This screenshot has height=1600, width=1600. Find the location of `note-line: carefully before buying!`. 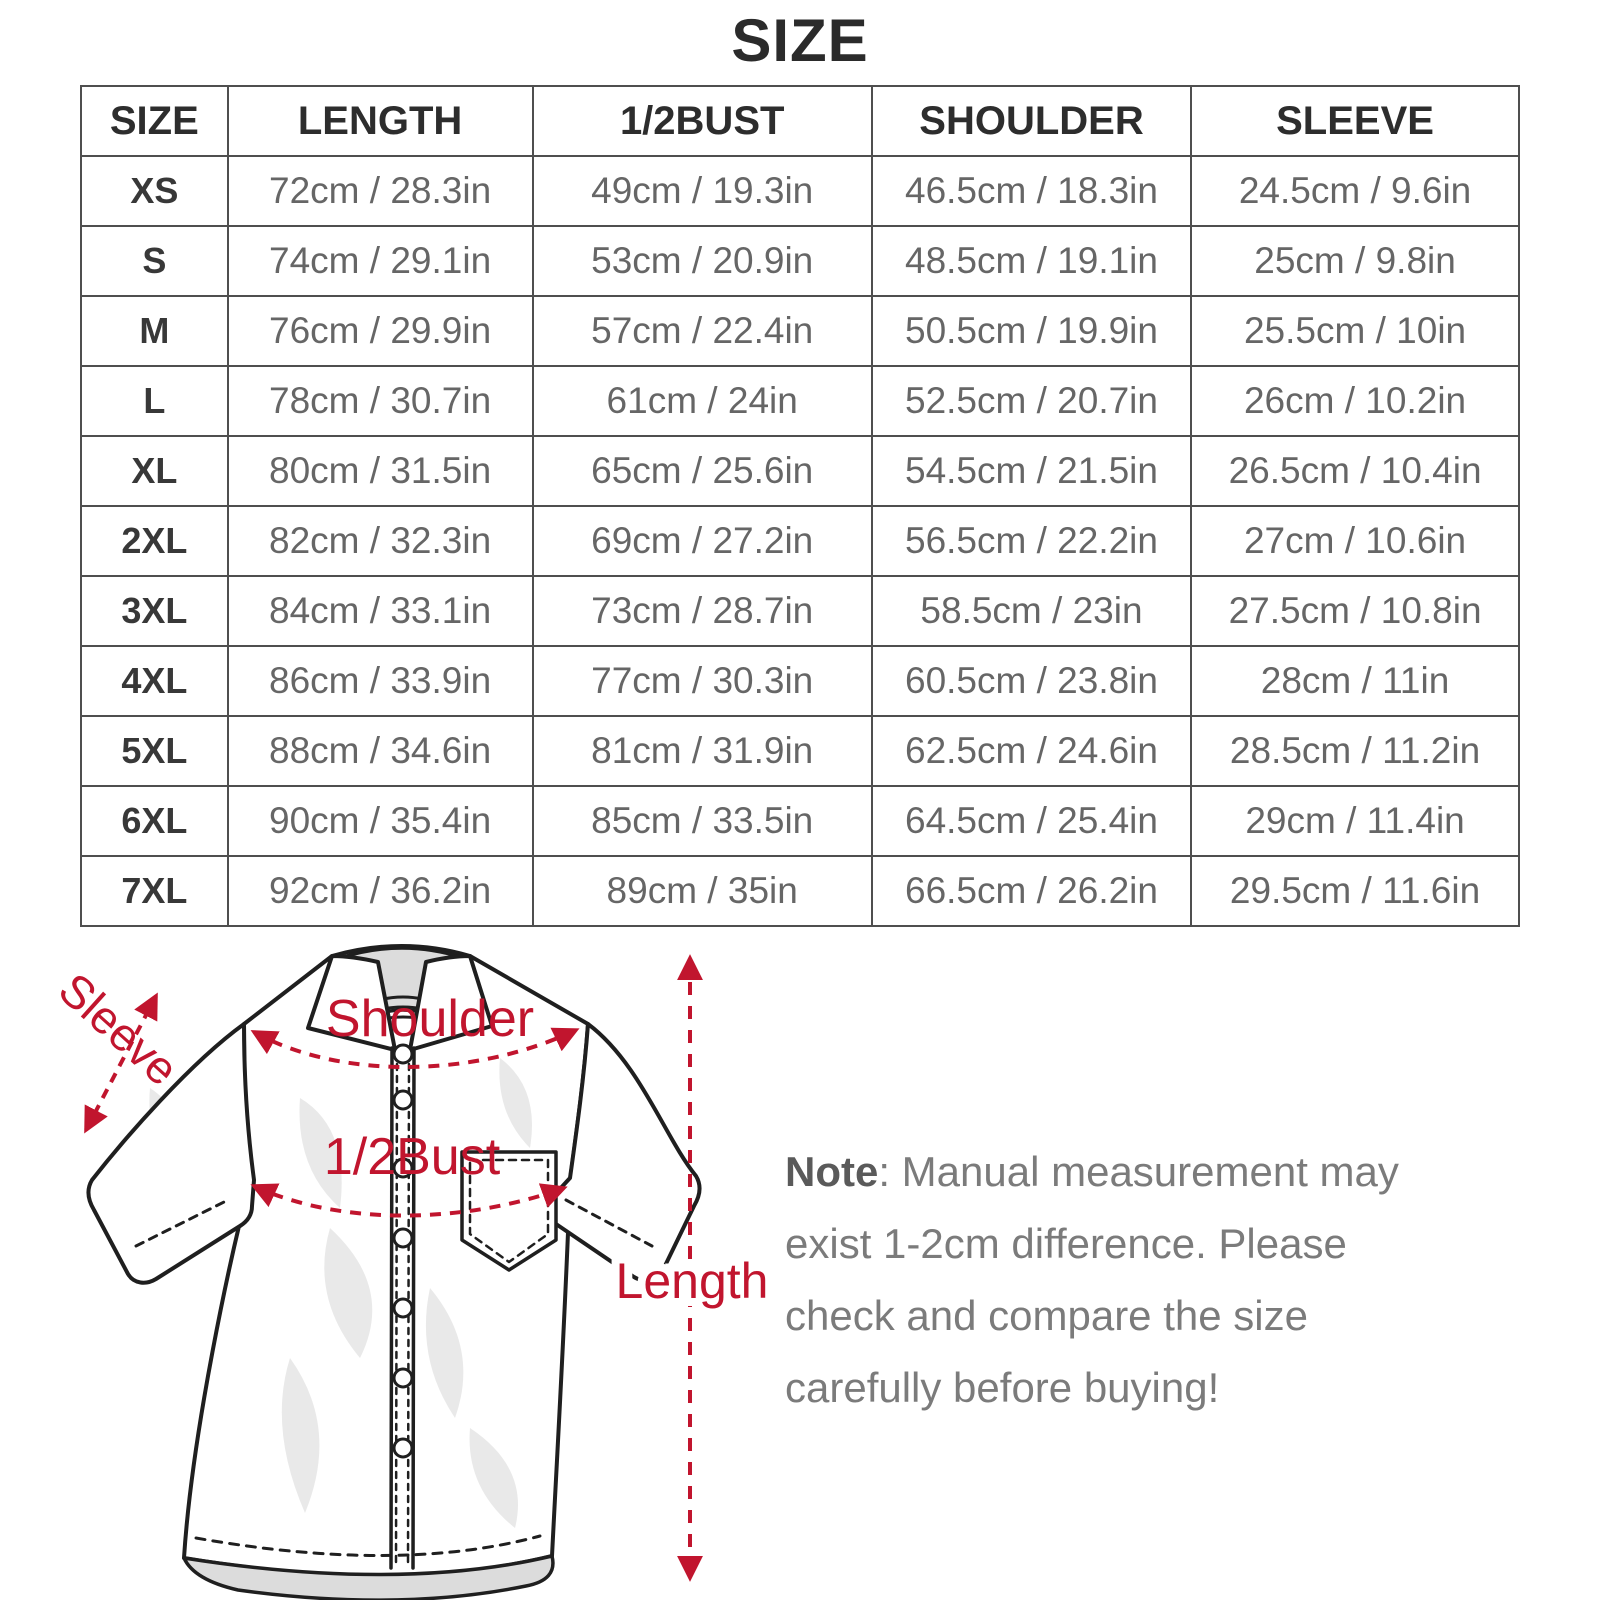

note-line: carefully before buying! is located at coordinates (1002, 1387).